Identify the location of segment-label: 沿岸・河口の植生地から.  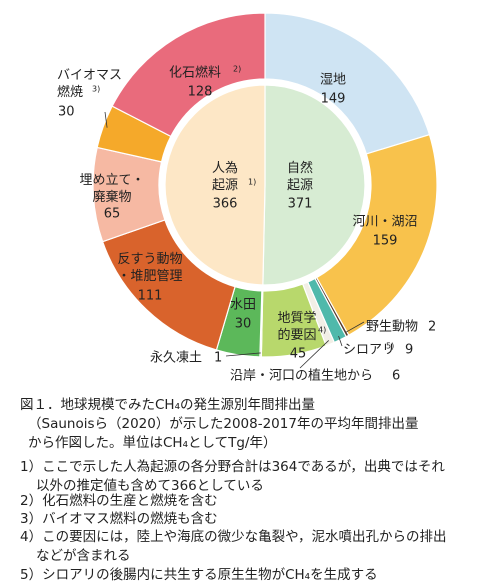
(301, 376).